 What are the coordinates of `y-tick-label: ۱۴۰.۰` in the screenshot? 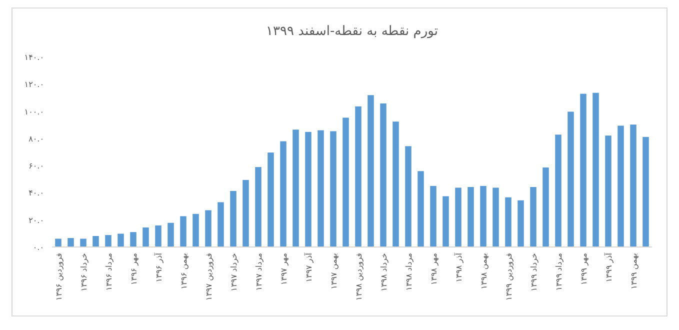 It's located at (34, 57).